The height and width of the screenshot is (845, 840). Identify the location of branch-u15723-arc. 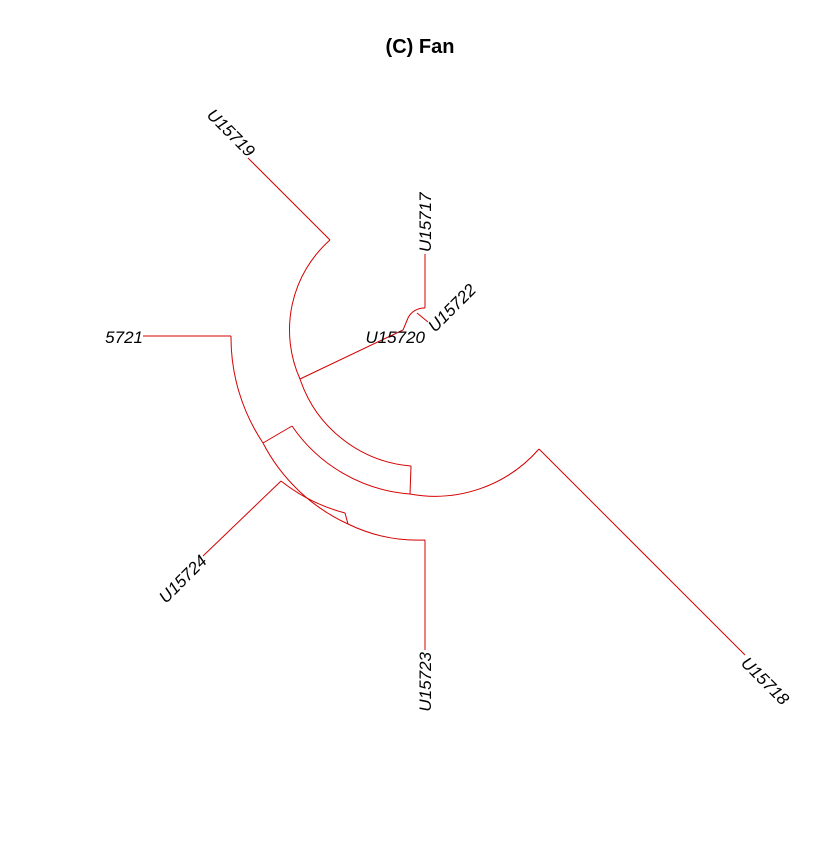
(386, 532).